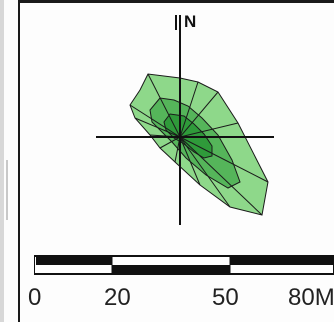  I want to click on scale-label-0: 0, so click(35, 297).